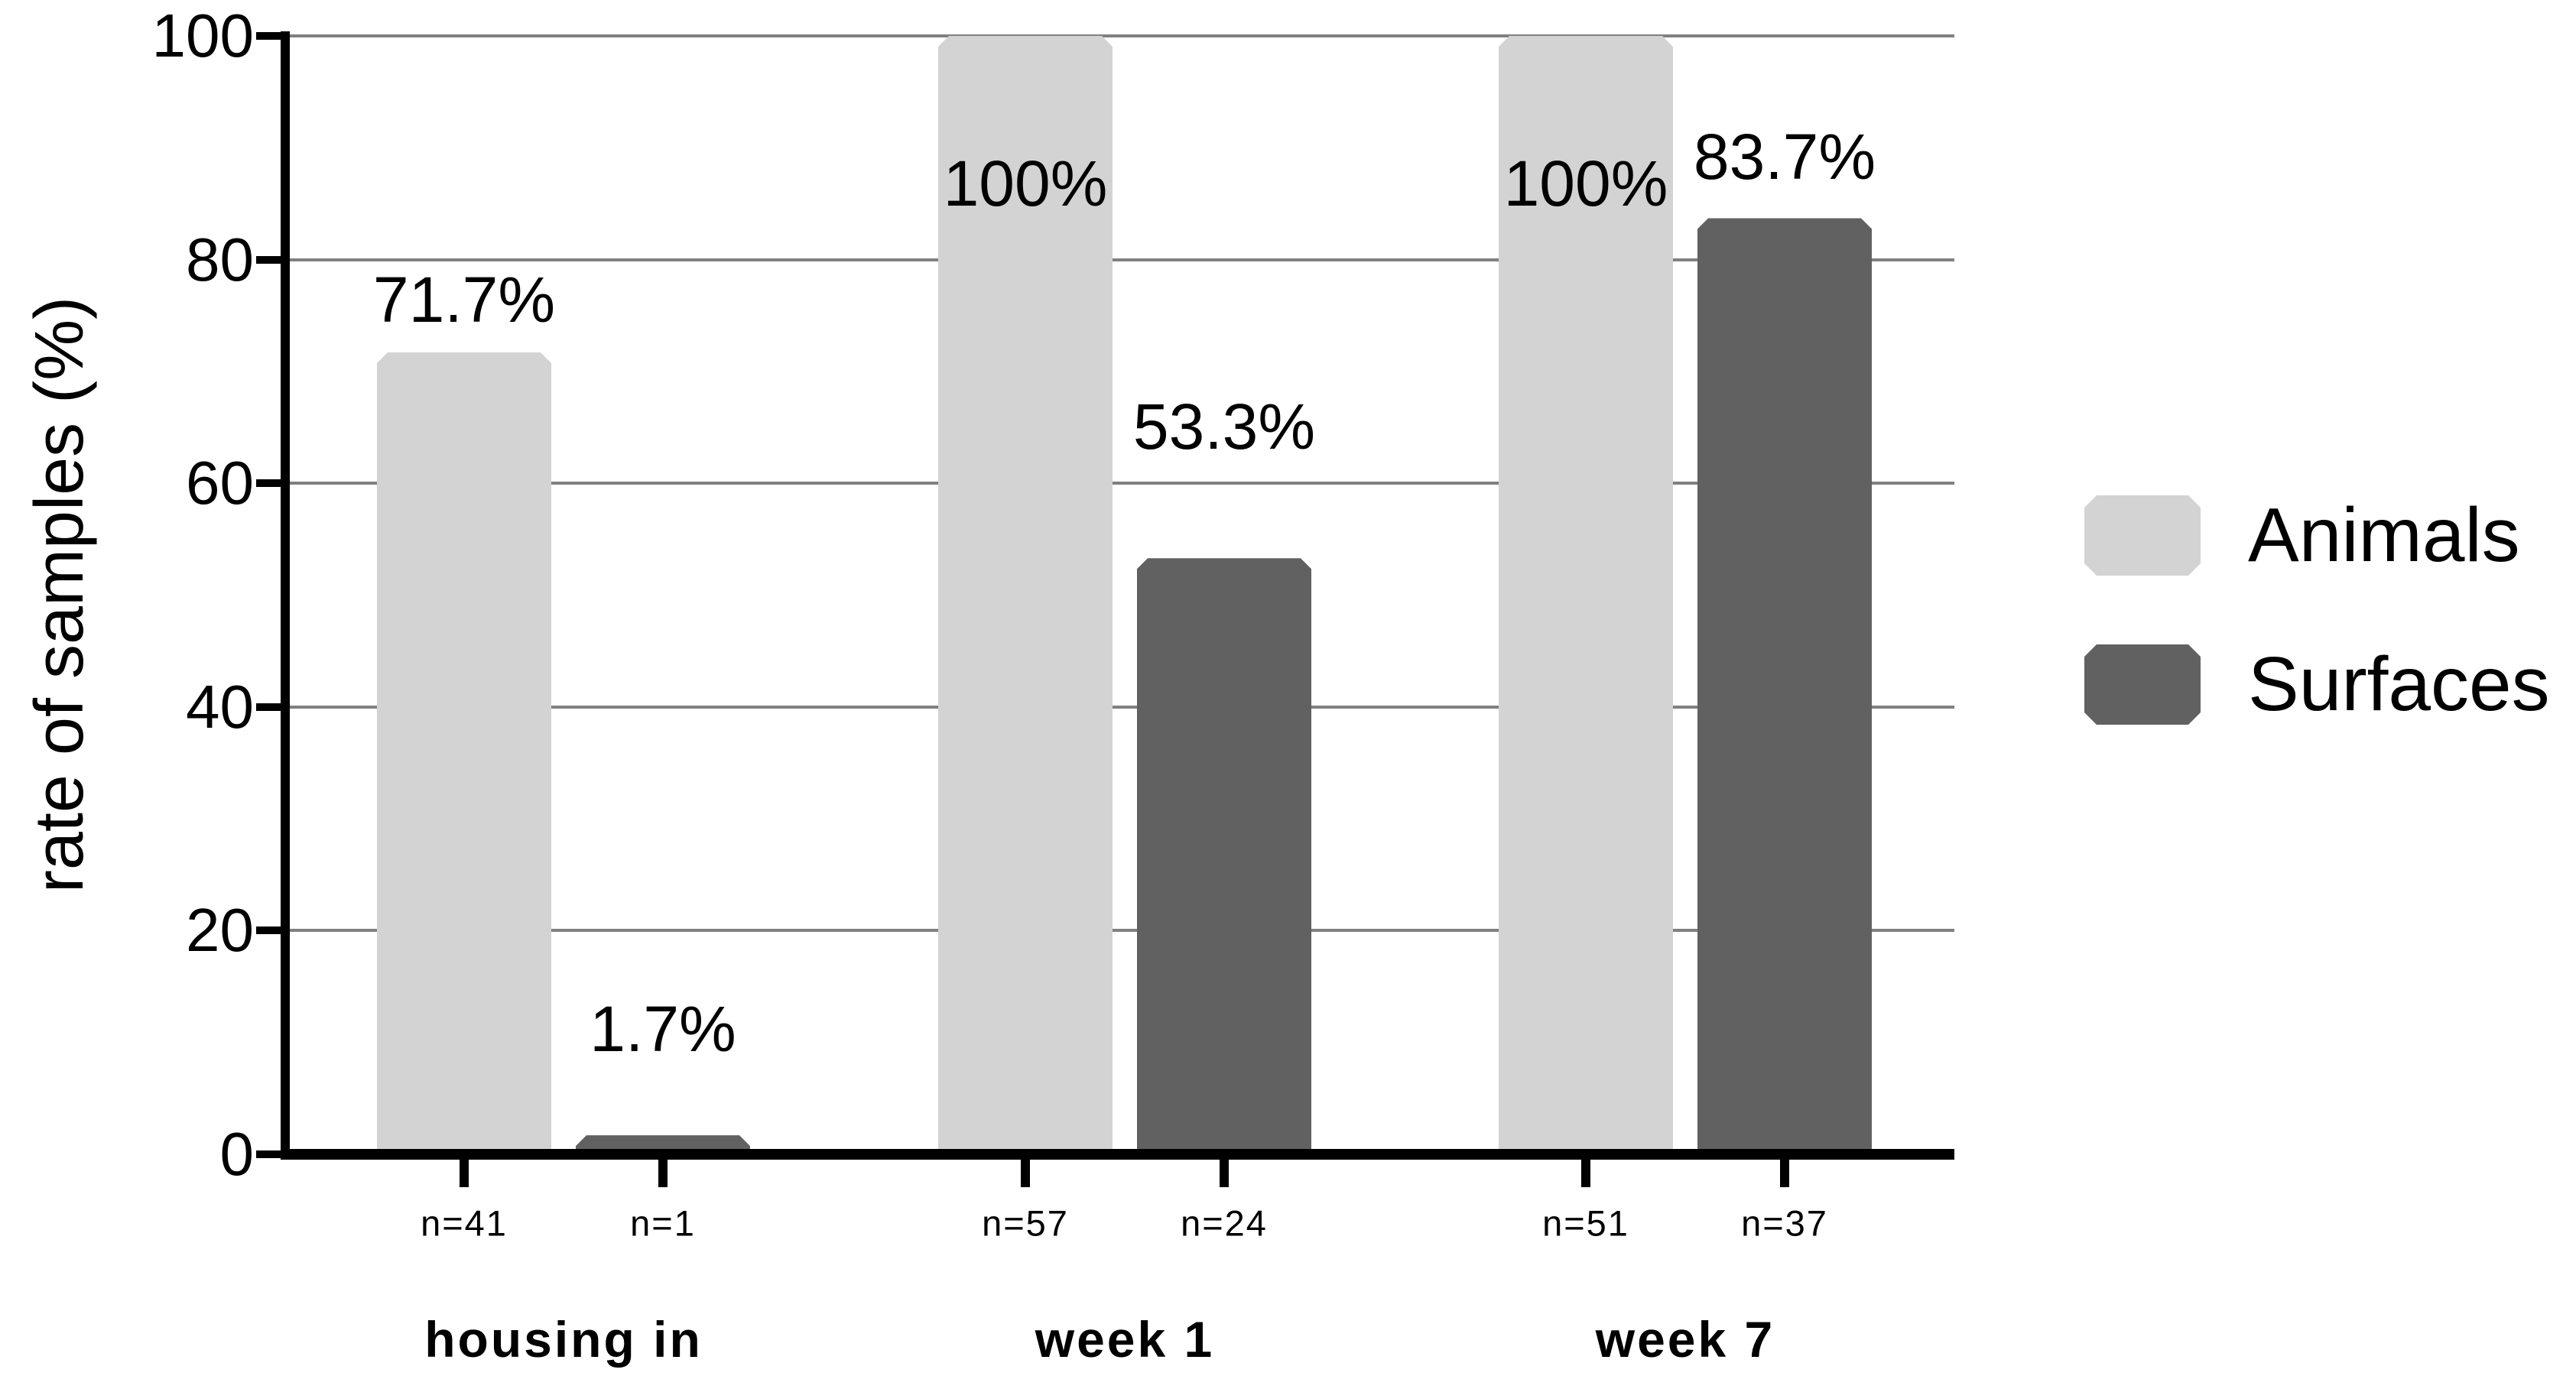 The height and width of the screenshot is (1376, 2576). Describe the element at coordinates (2142, 535) in the screenshot. I see `legend-swatch-animals` at that location.